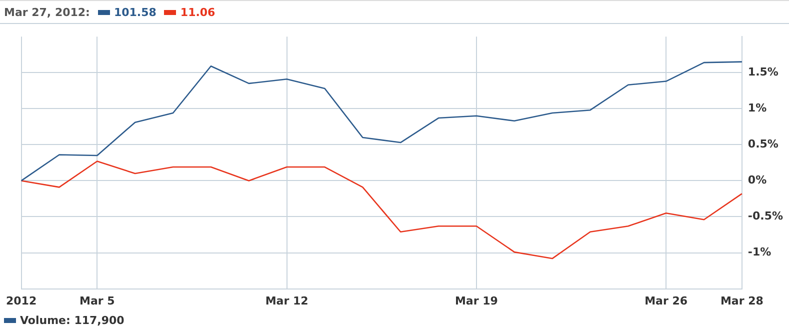 This screenshot has width=789, height=330. Describe the element at coordinates (97, 301) in the screenshot. I see `x-tick-label: Mar 5` at that location.